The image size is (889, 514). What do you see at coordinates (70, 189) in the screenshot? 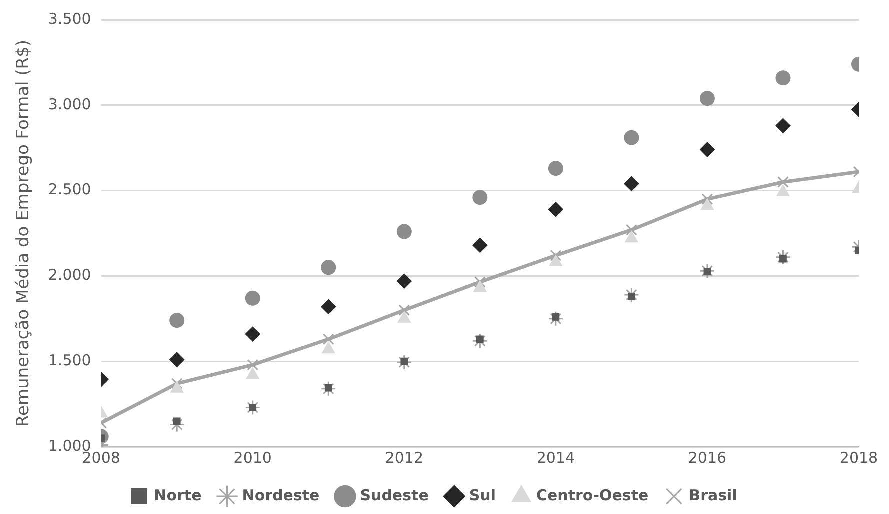
I see `y-tick-label: 2.500` at bounding box center [70, 189].